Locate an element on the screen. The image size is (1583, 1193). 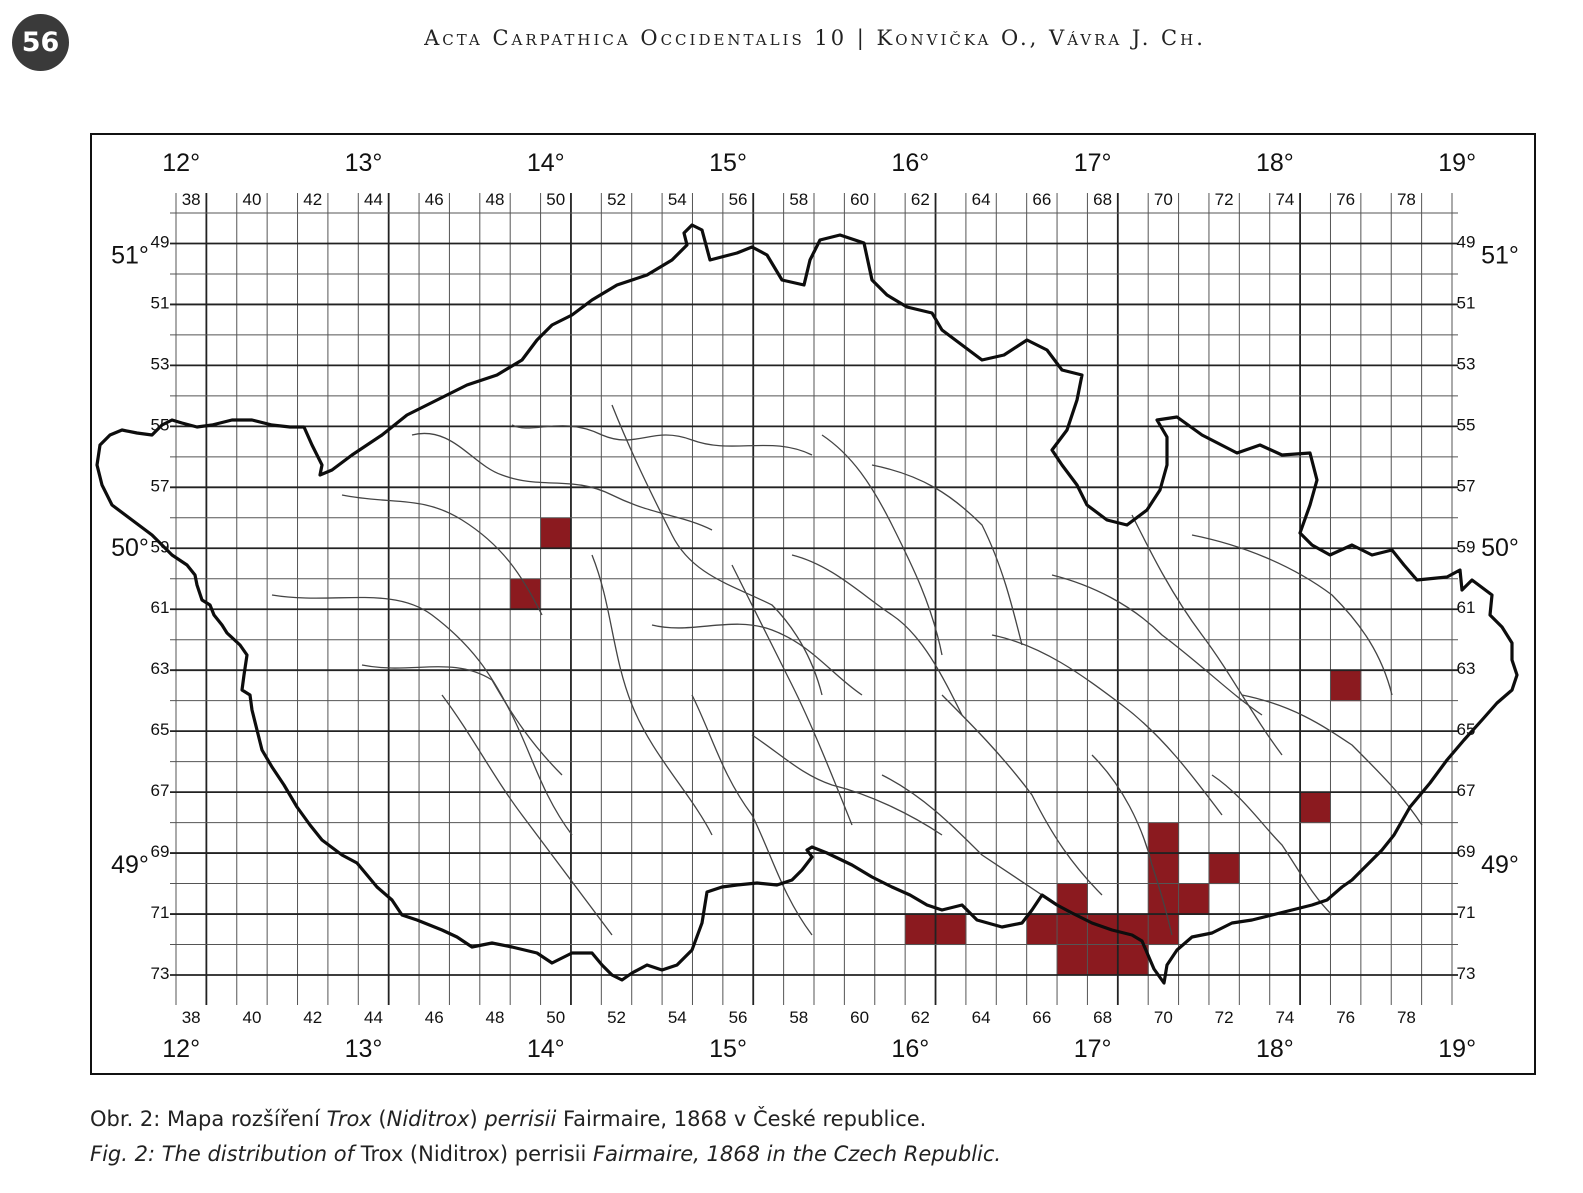
row-label-right: 51 is located at coordinates (1466, 302).